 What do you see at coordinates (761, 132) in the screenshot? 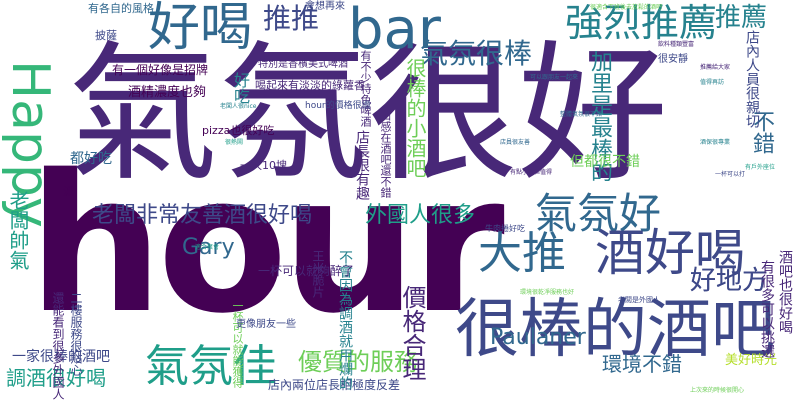
I see `word: 不錯` at bounding box center [761, 132].